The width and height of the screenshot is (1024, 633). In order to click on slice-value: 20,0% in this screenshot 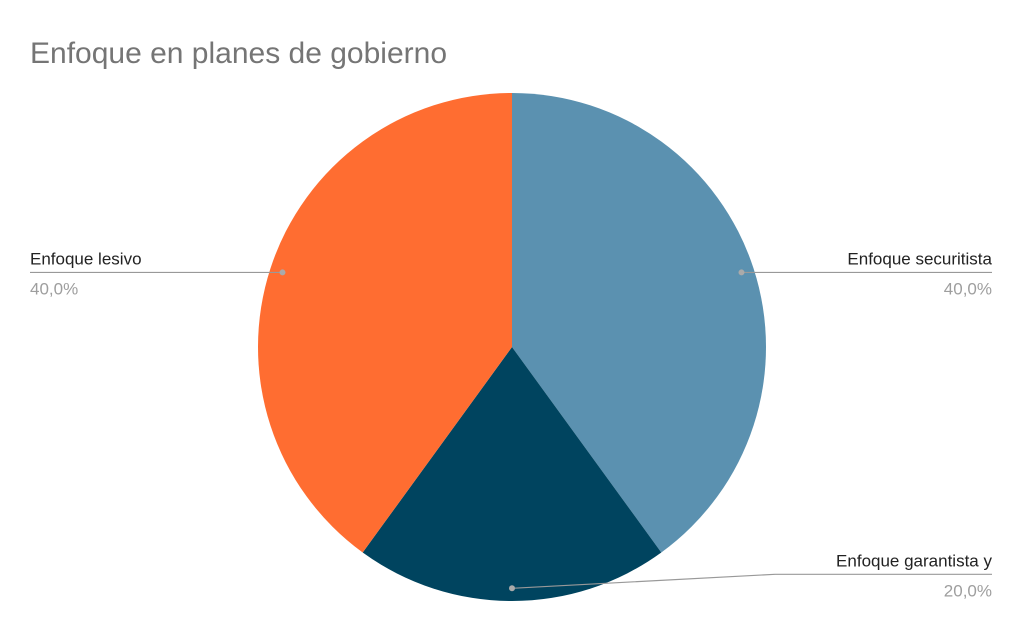, I will do `click(968, 590)`.